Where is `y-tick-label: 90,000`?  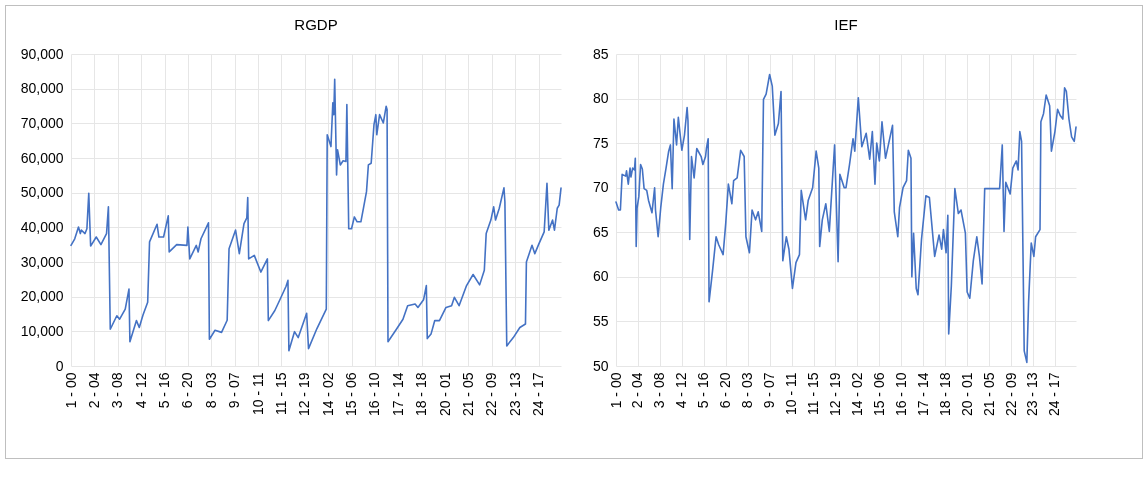 y-tick-label: 90,000 is located at coordinates (42, 53).